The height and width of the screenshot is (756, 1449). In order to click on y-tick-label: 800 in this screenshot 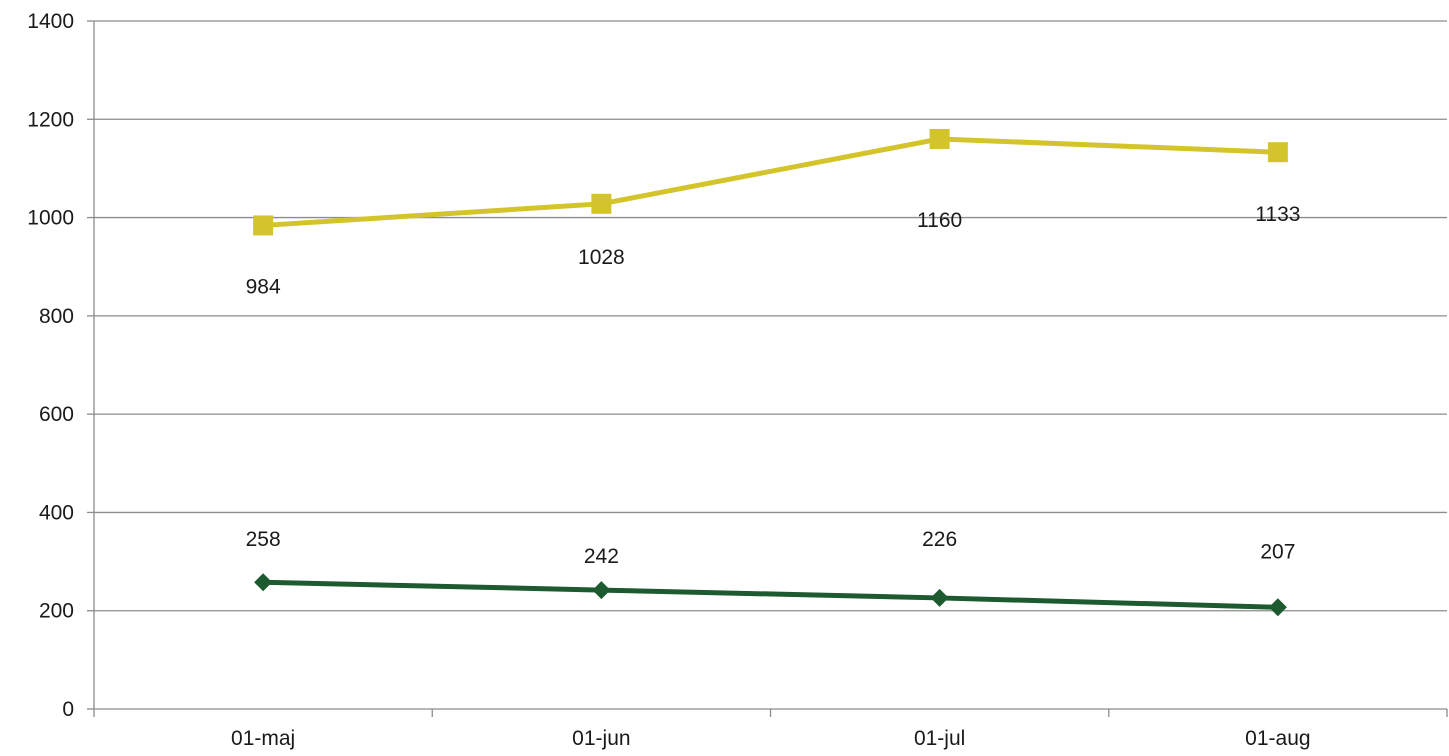, I will do `click(56, 316)`.